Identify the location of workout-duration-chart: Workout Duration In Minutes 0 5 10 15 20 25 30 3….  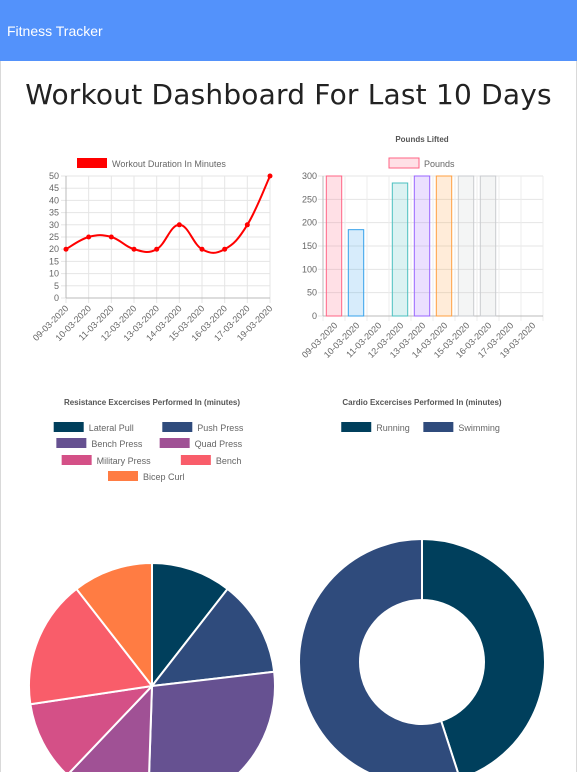
(152, 250).